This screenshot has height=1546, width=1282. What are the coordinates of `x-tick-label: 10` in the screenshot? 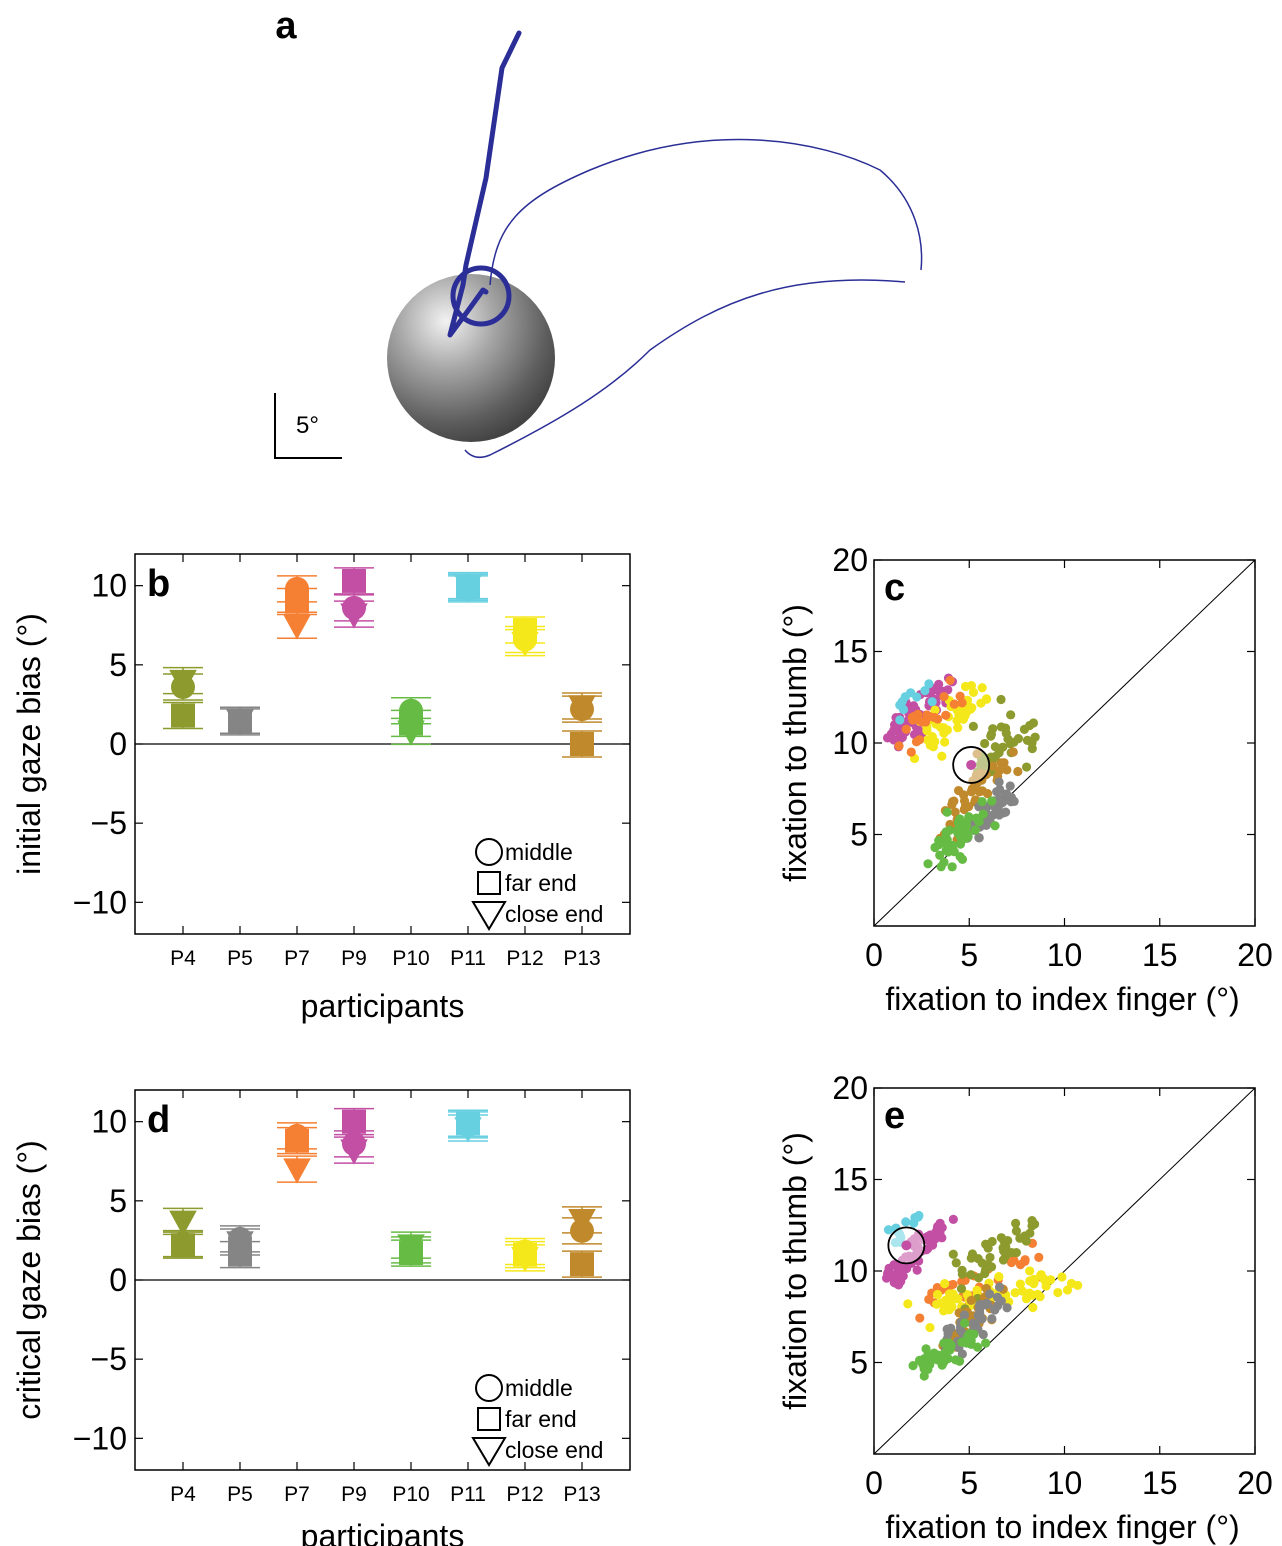 It's located at (1065, 1483).